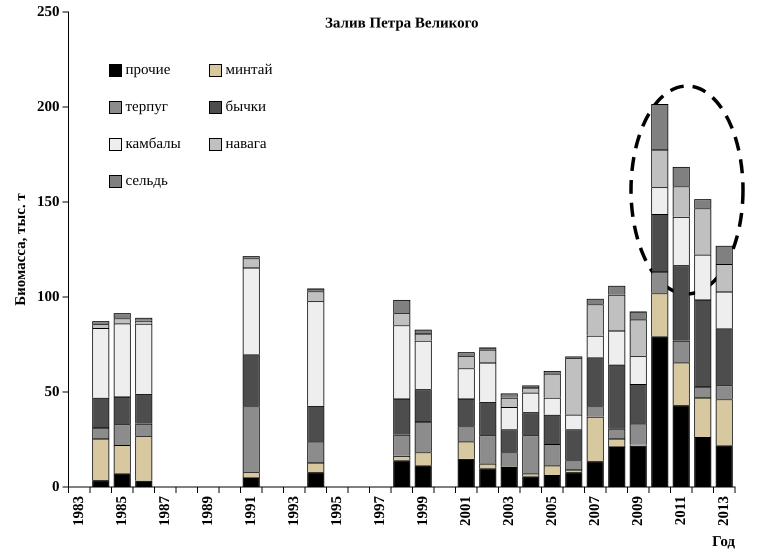 Image resolution: width=757 pixels, height=559 pixels. I want to click on y-tick-label: 250, so click(48, 12).